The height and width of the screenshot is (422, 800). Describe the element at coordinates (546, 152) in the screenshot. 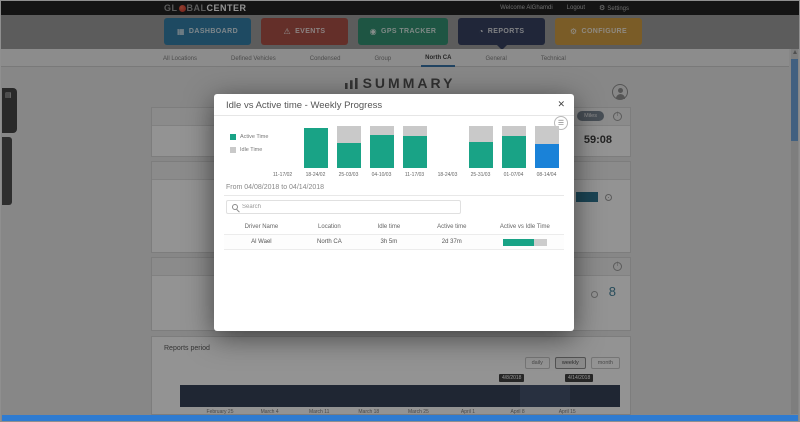

I see `bar-slot: 08-14/04` at that location.